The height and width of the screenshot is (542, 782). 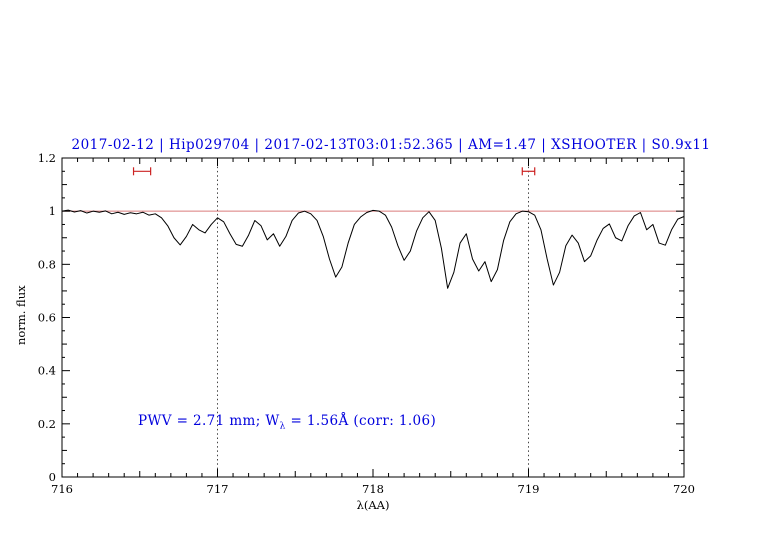 I want to click on x-tick-label: 716, so click(x=62, y=489).